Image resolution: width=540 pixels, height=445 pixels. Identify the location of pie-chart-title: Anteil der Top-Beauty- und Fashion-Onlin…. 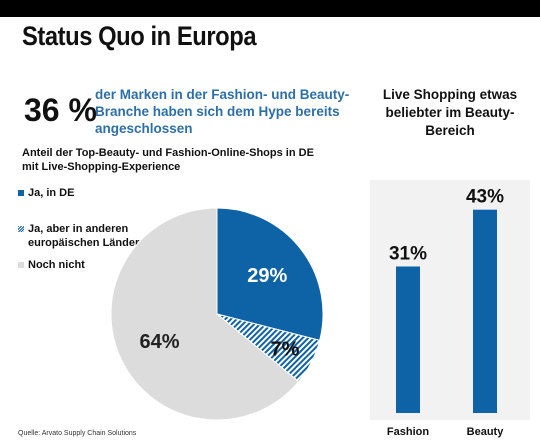
(168, 160).